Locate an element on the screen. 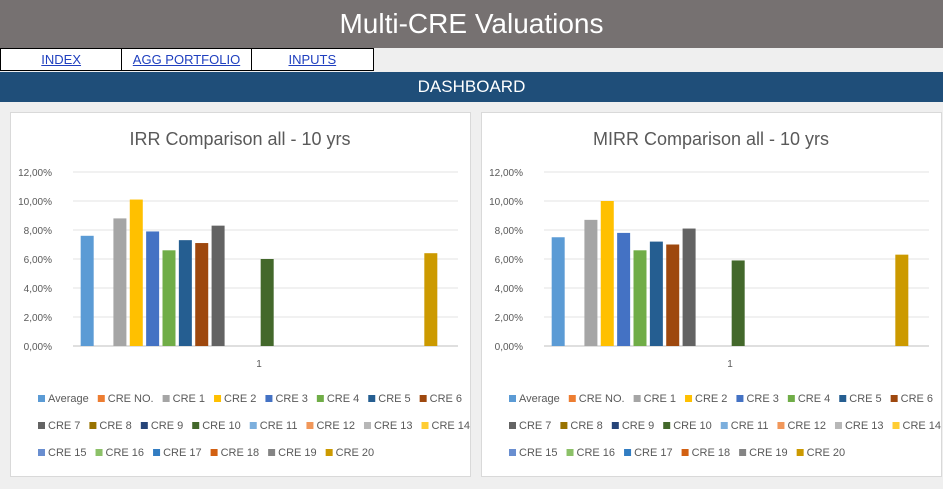 Image resolution: width=943 pixels, height=489 pixels. bar-average is located at coordinates (558, 291).